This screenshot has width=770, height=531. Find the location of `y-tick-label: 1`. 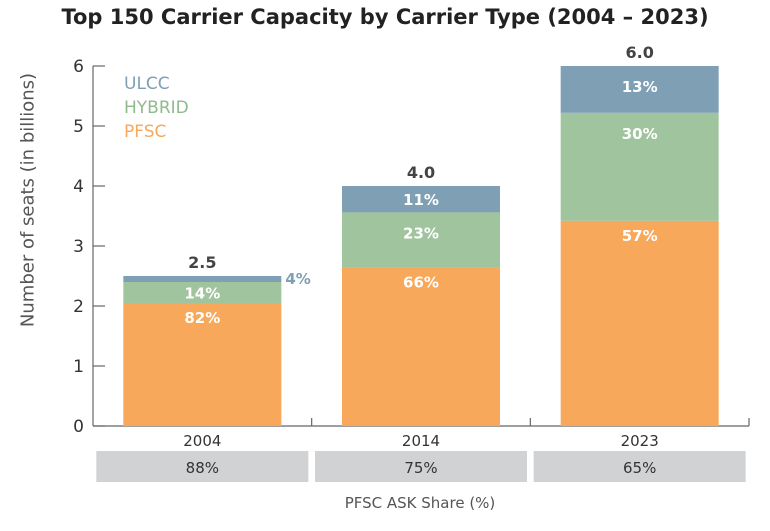

y-tick-label: 1 is located at coordinates (78, 367).